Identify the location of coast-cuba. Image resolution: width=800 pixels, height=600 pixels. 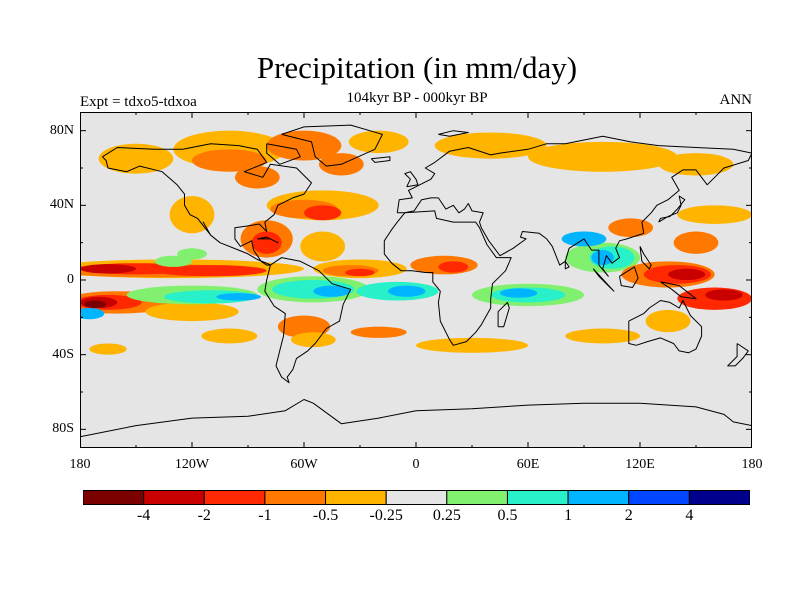
(268, 240).